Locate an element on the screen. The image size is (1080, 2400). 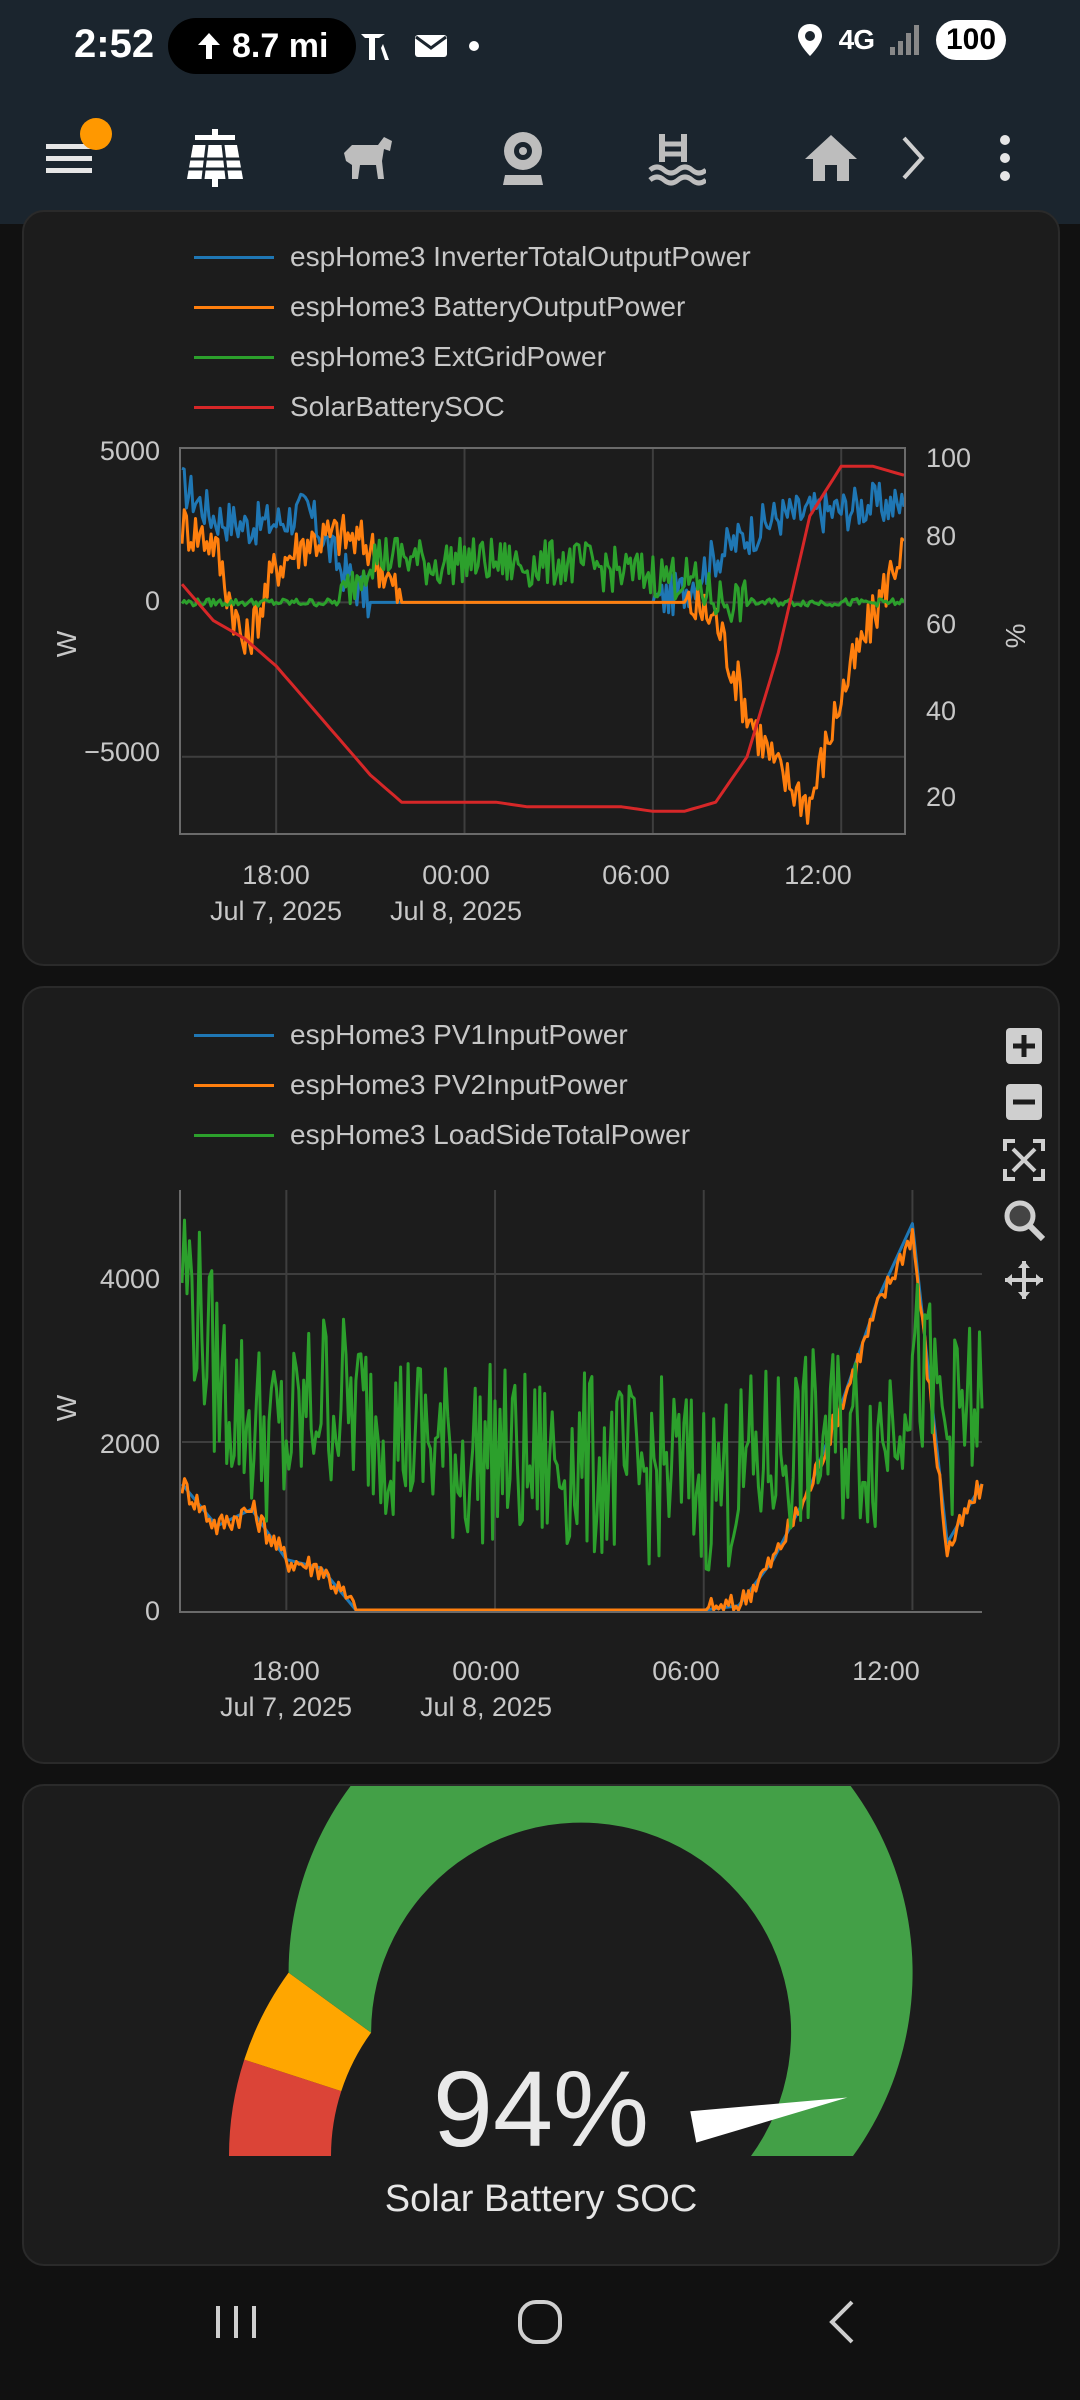
chart2-y-tick: 0 is located at coordinates (152, 1611).